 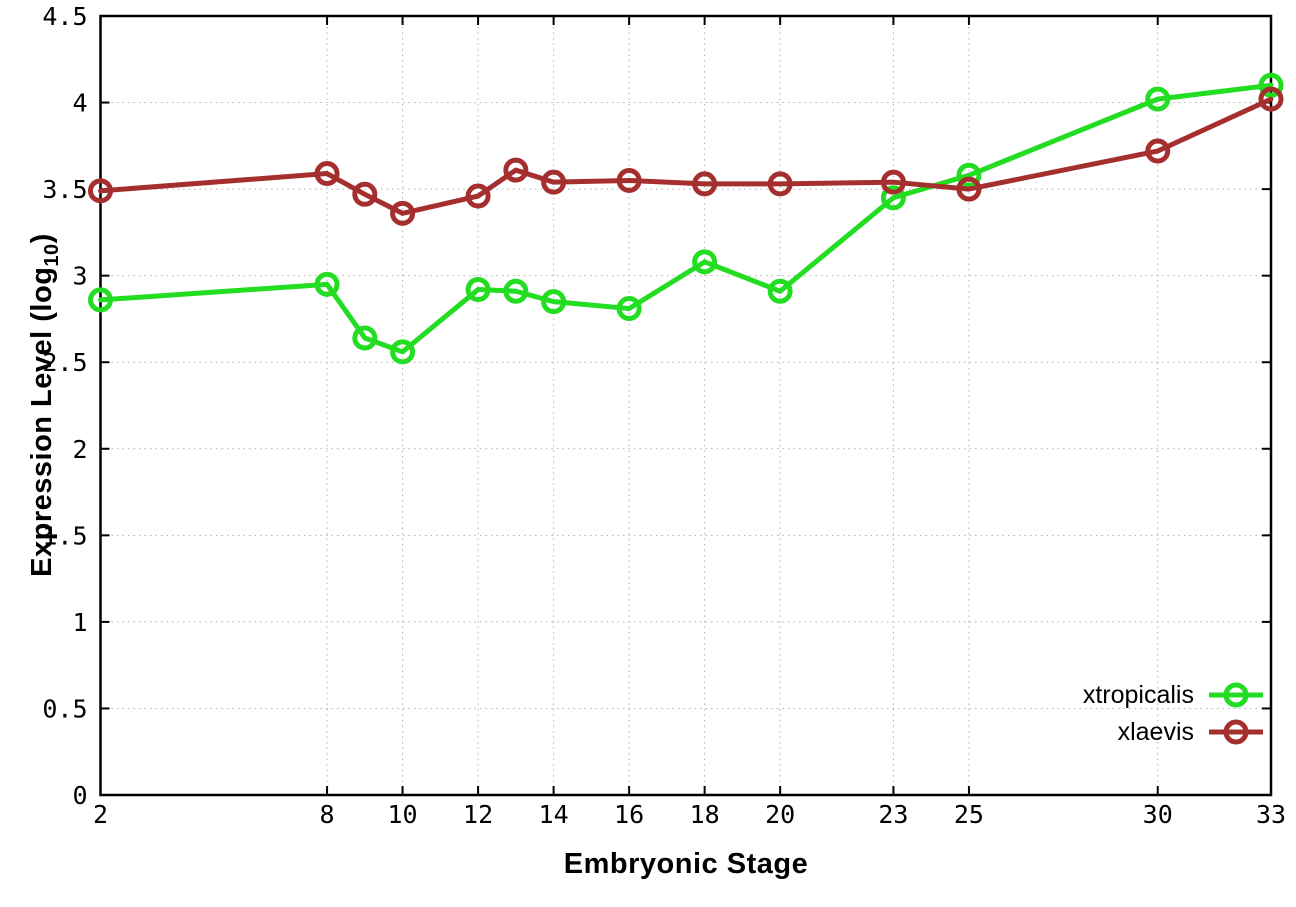 What do you see at coordinates (629, 814) in the screenshot?
I see `x-tick-label: 16` at bounding box center [629, 814].